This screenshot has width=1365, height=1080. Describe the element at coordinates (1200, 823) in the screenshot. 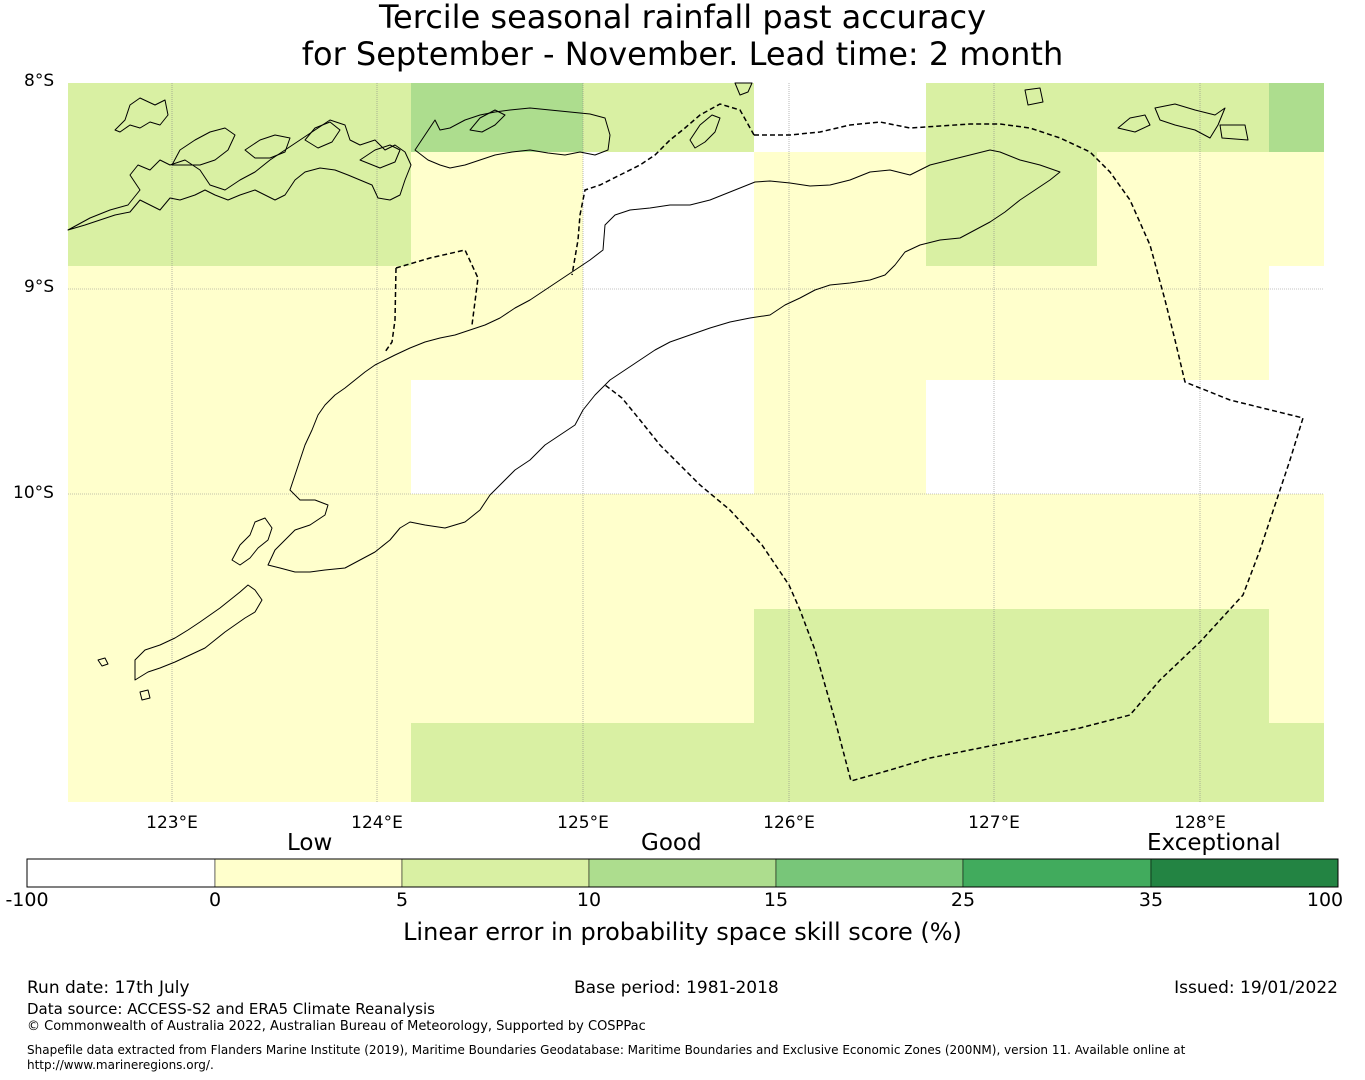

I see `lon-label: 128°E` at that location.